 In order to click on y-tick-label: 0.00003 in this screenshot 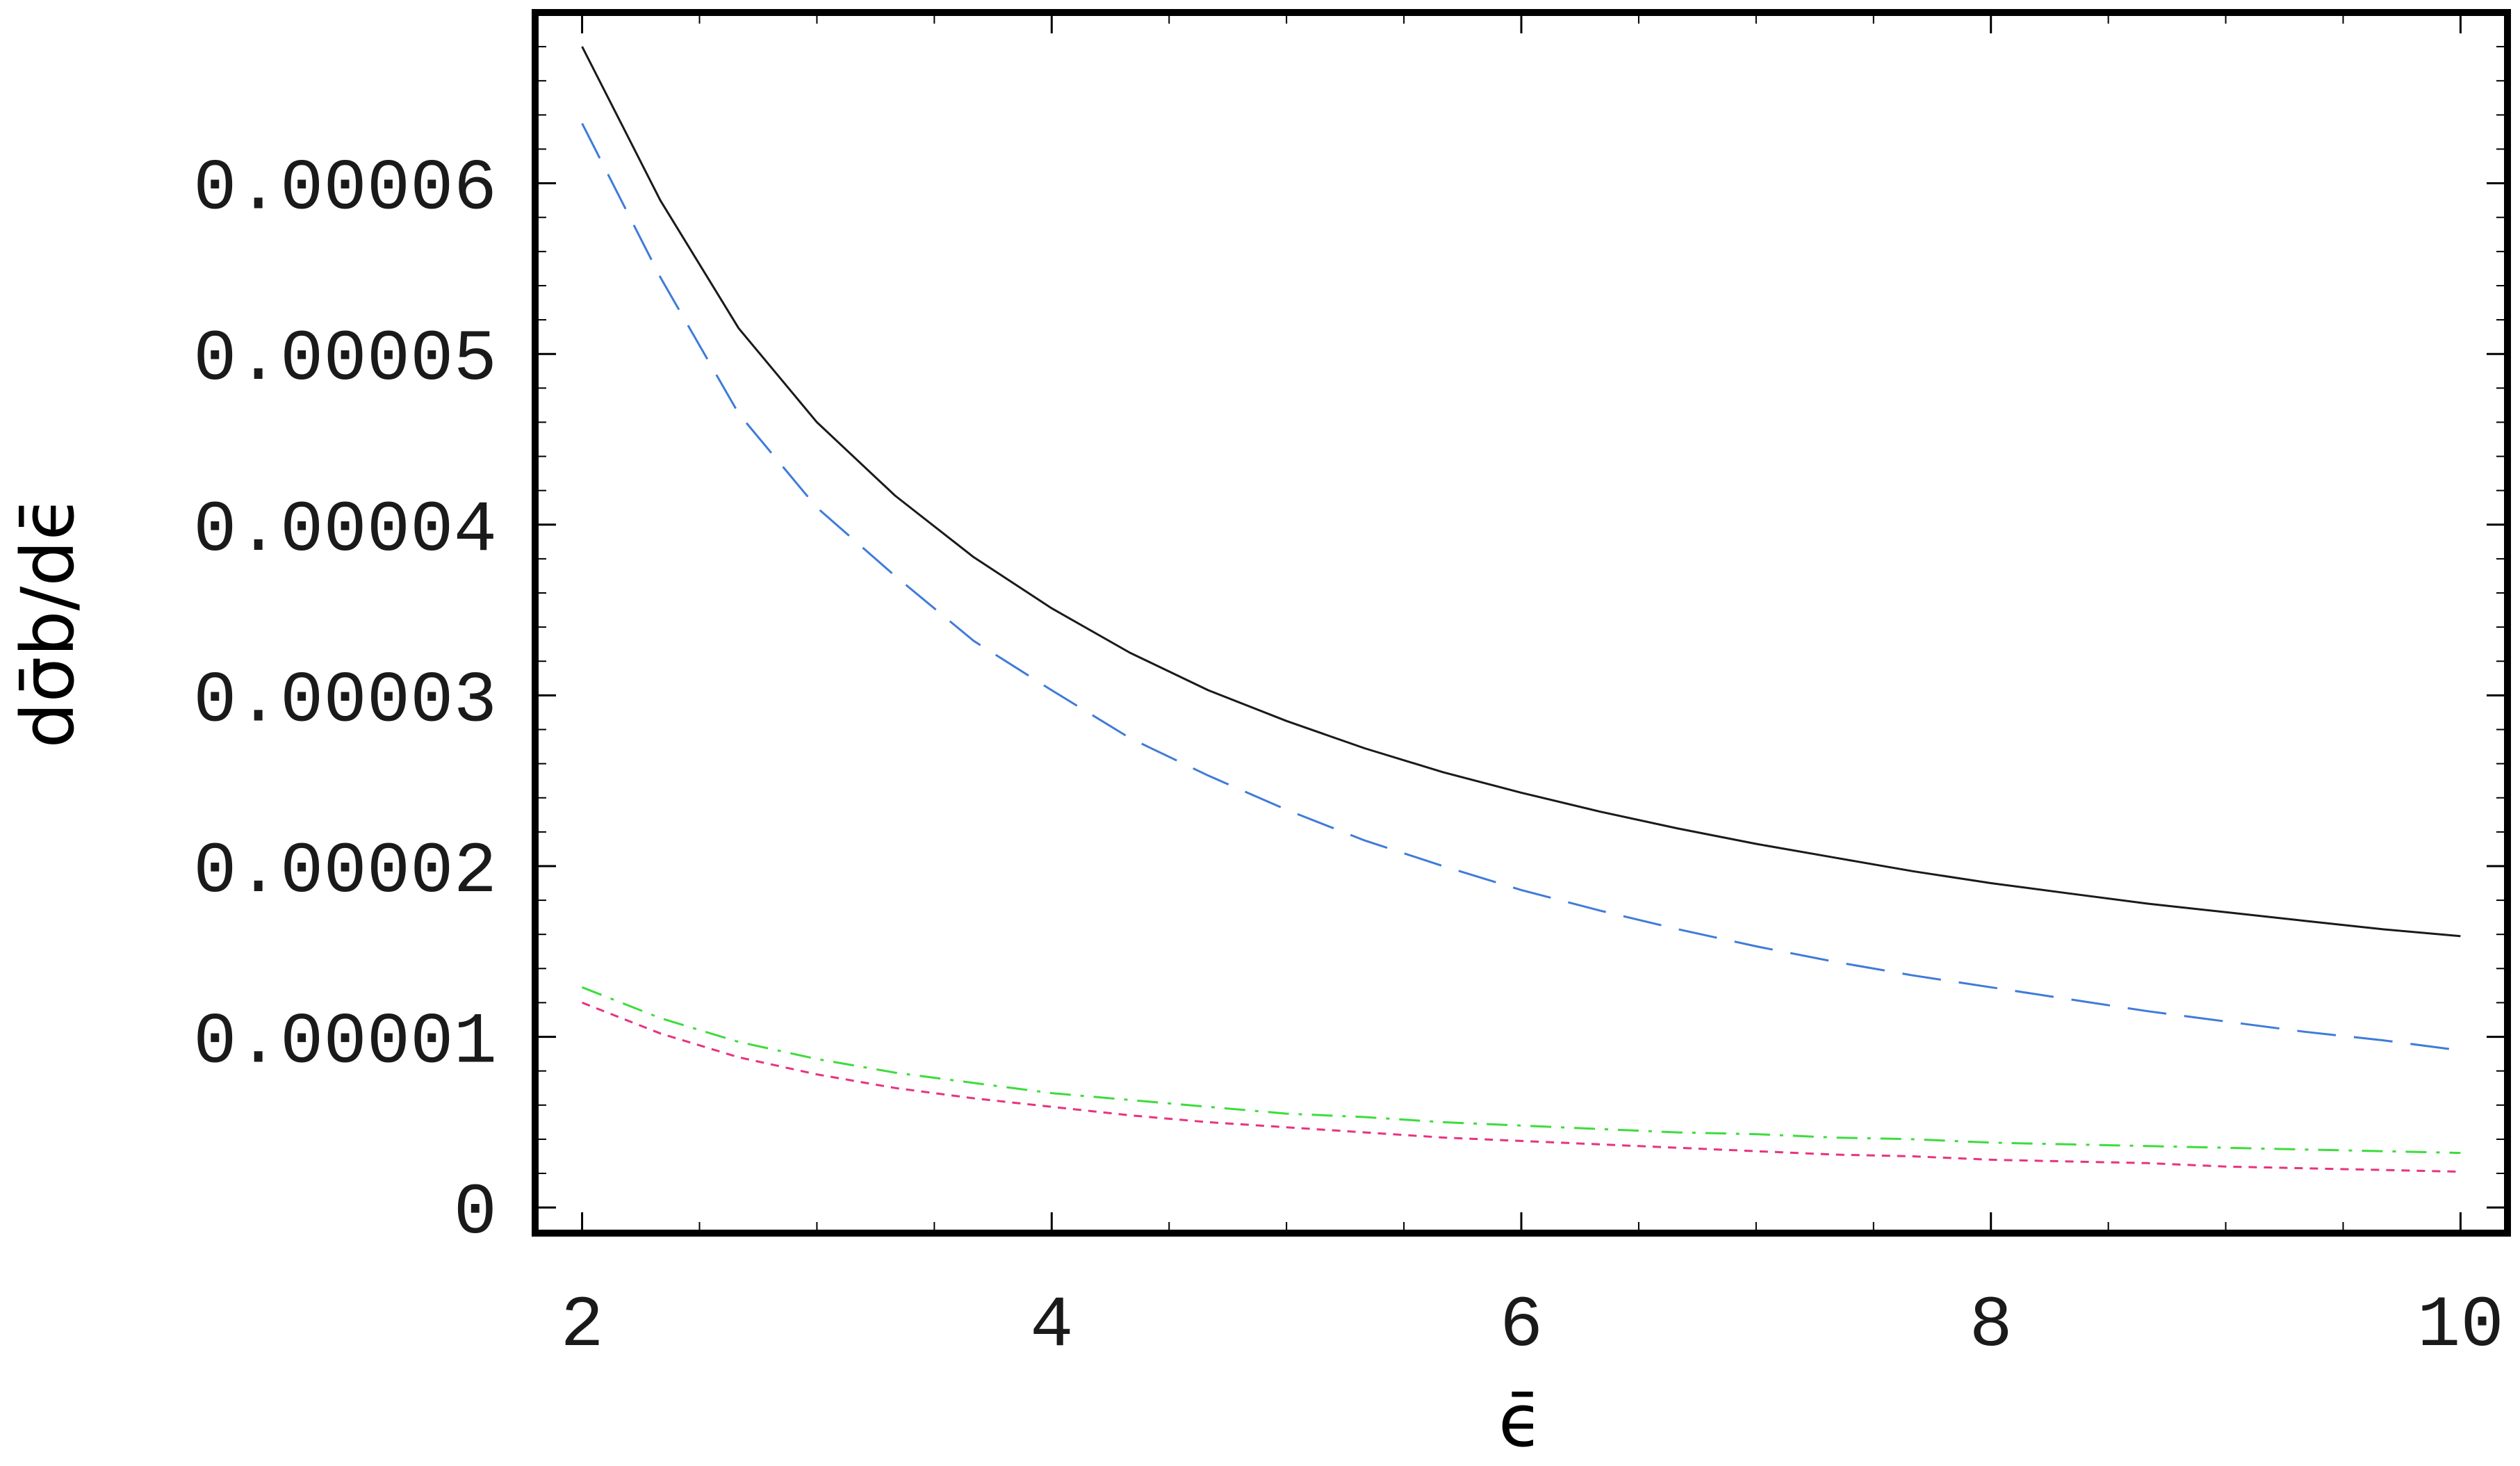, I will do `click(345, 701)`.